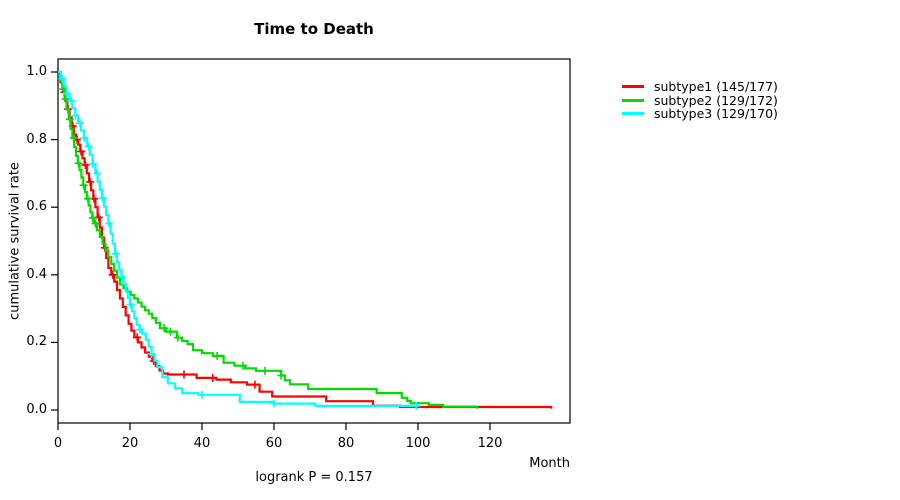 This screenshot has width=900, height=500. I want to click on y-tick-label: 0.8, so click(36, 139).